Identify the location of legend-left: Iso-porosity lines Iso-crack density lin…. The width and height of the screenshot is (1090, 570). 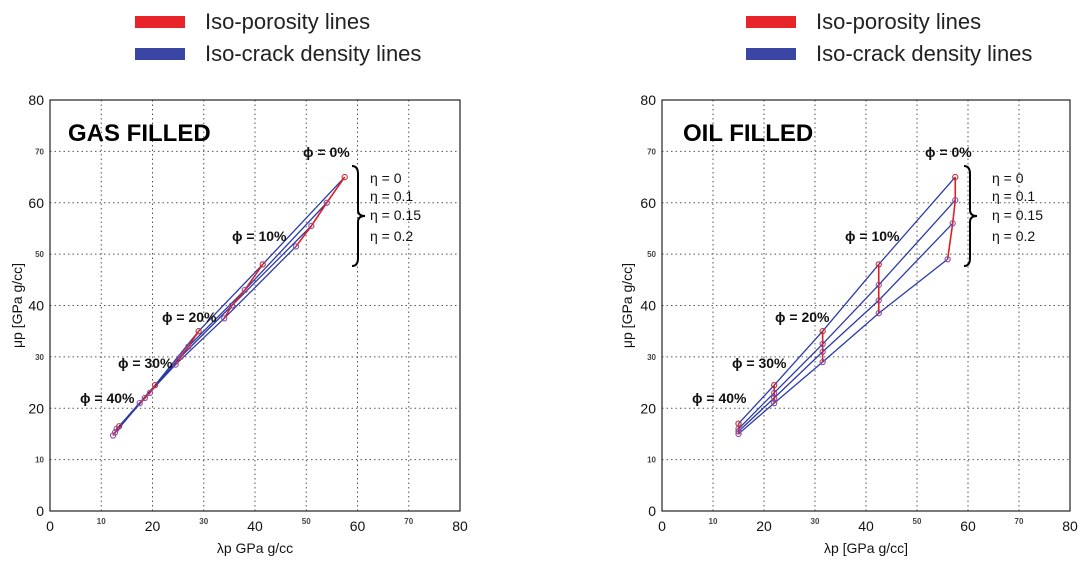
(278, 38).